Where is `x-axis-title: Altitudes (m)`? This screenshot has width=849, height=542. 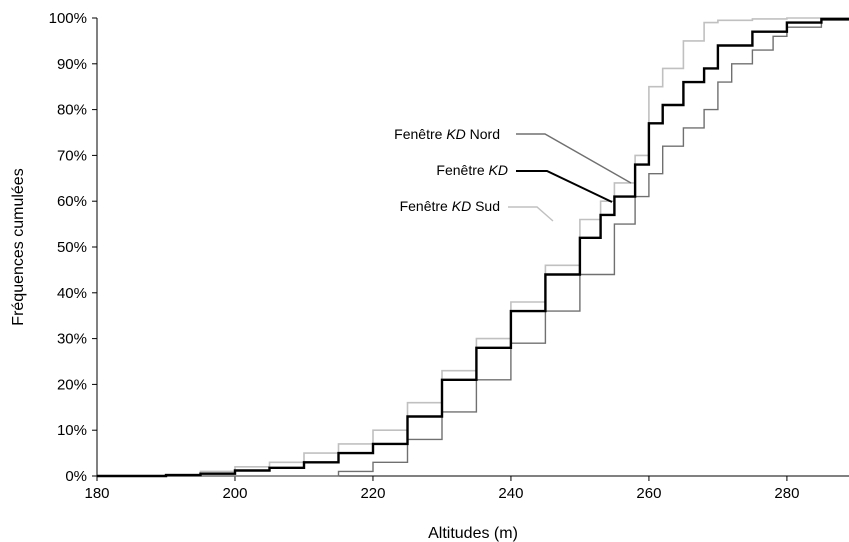 x-axis-title: Altitudes (m) is located at coordinates (473, 533).